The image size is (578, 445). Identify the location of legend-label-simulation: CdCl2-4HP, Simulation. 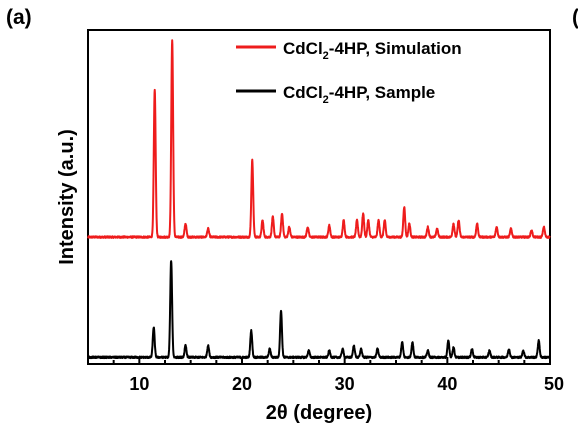
(372, 50).